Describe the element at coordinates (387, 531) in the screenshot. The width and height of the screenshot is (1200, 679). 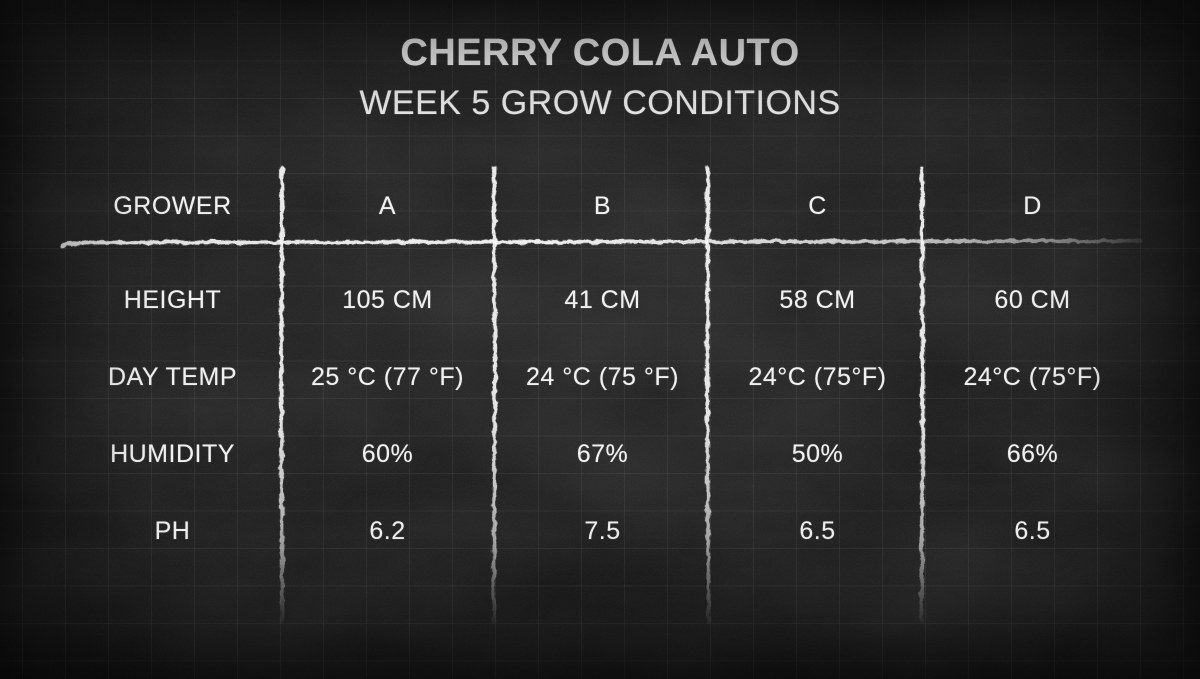
I see `cell-ph-a: 6.2` at that location.